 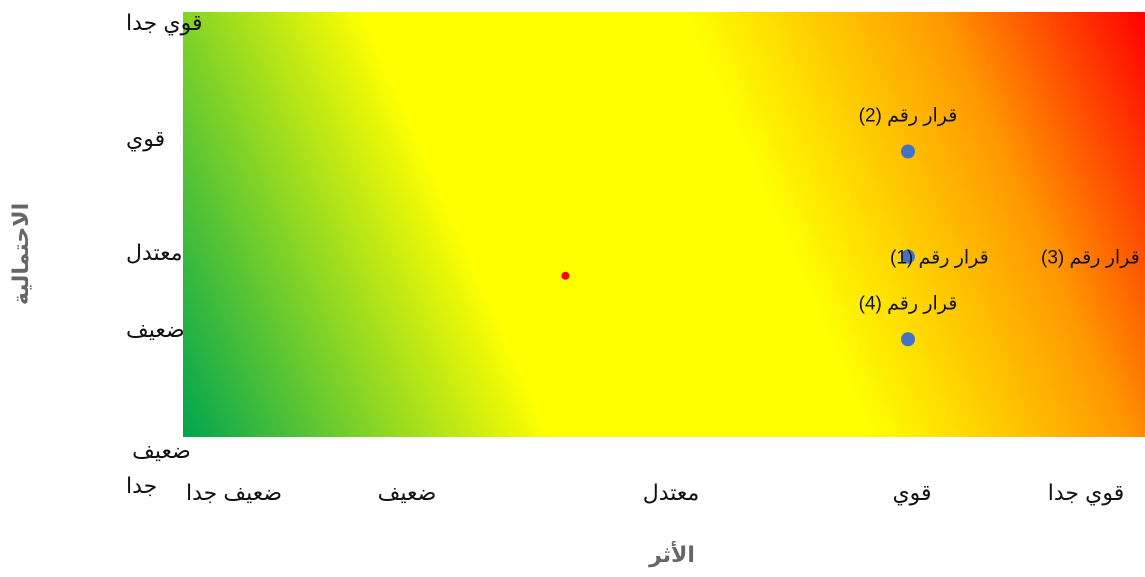 I want to click on data-point-marker, so click(x=565, y=275).